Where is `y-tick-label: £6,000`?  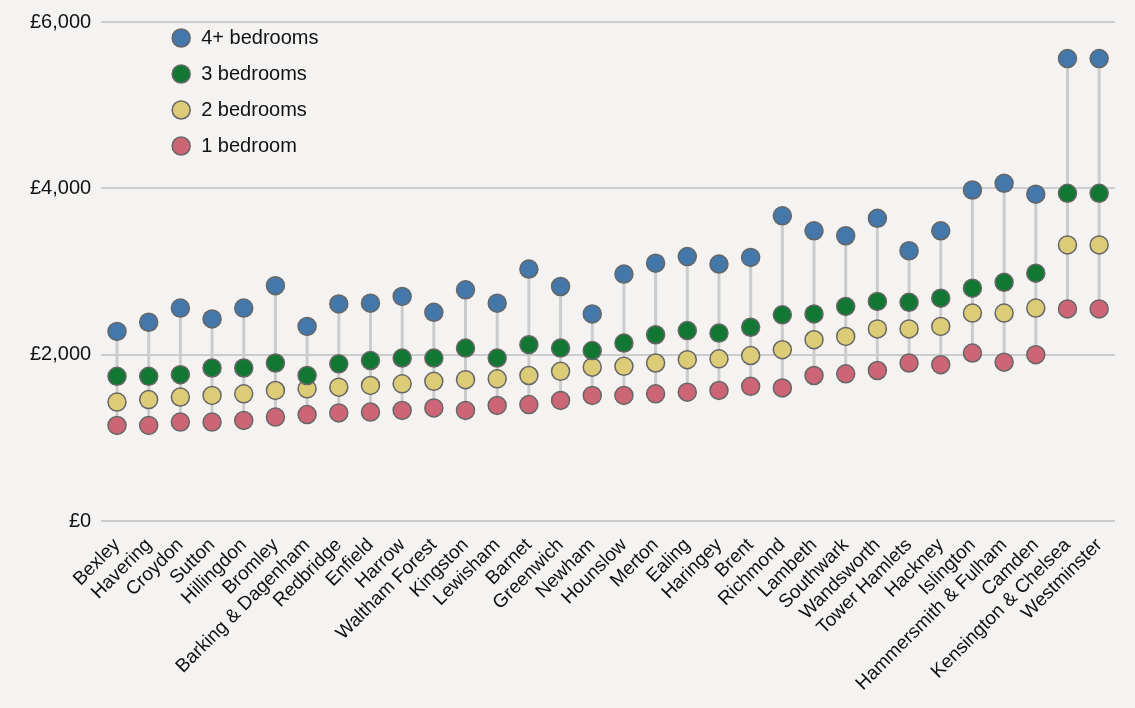
y-tick-label: £6,000 is located at coordinates (61, 20).